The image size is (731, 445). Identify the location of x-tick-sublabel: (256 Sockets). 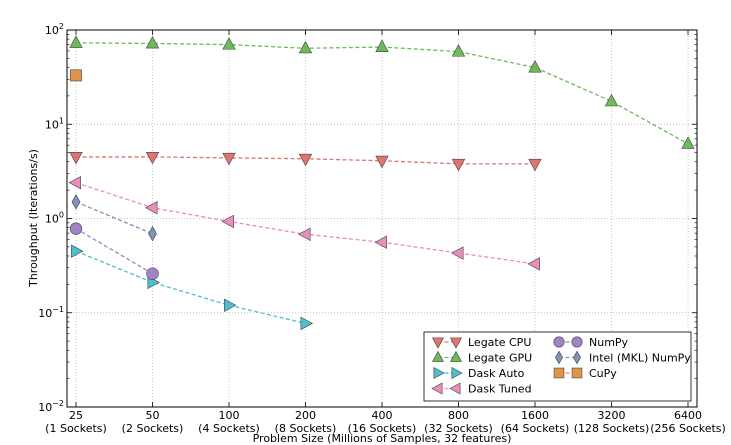
(688, 428).